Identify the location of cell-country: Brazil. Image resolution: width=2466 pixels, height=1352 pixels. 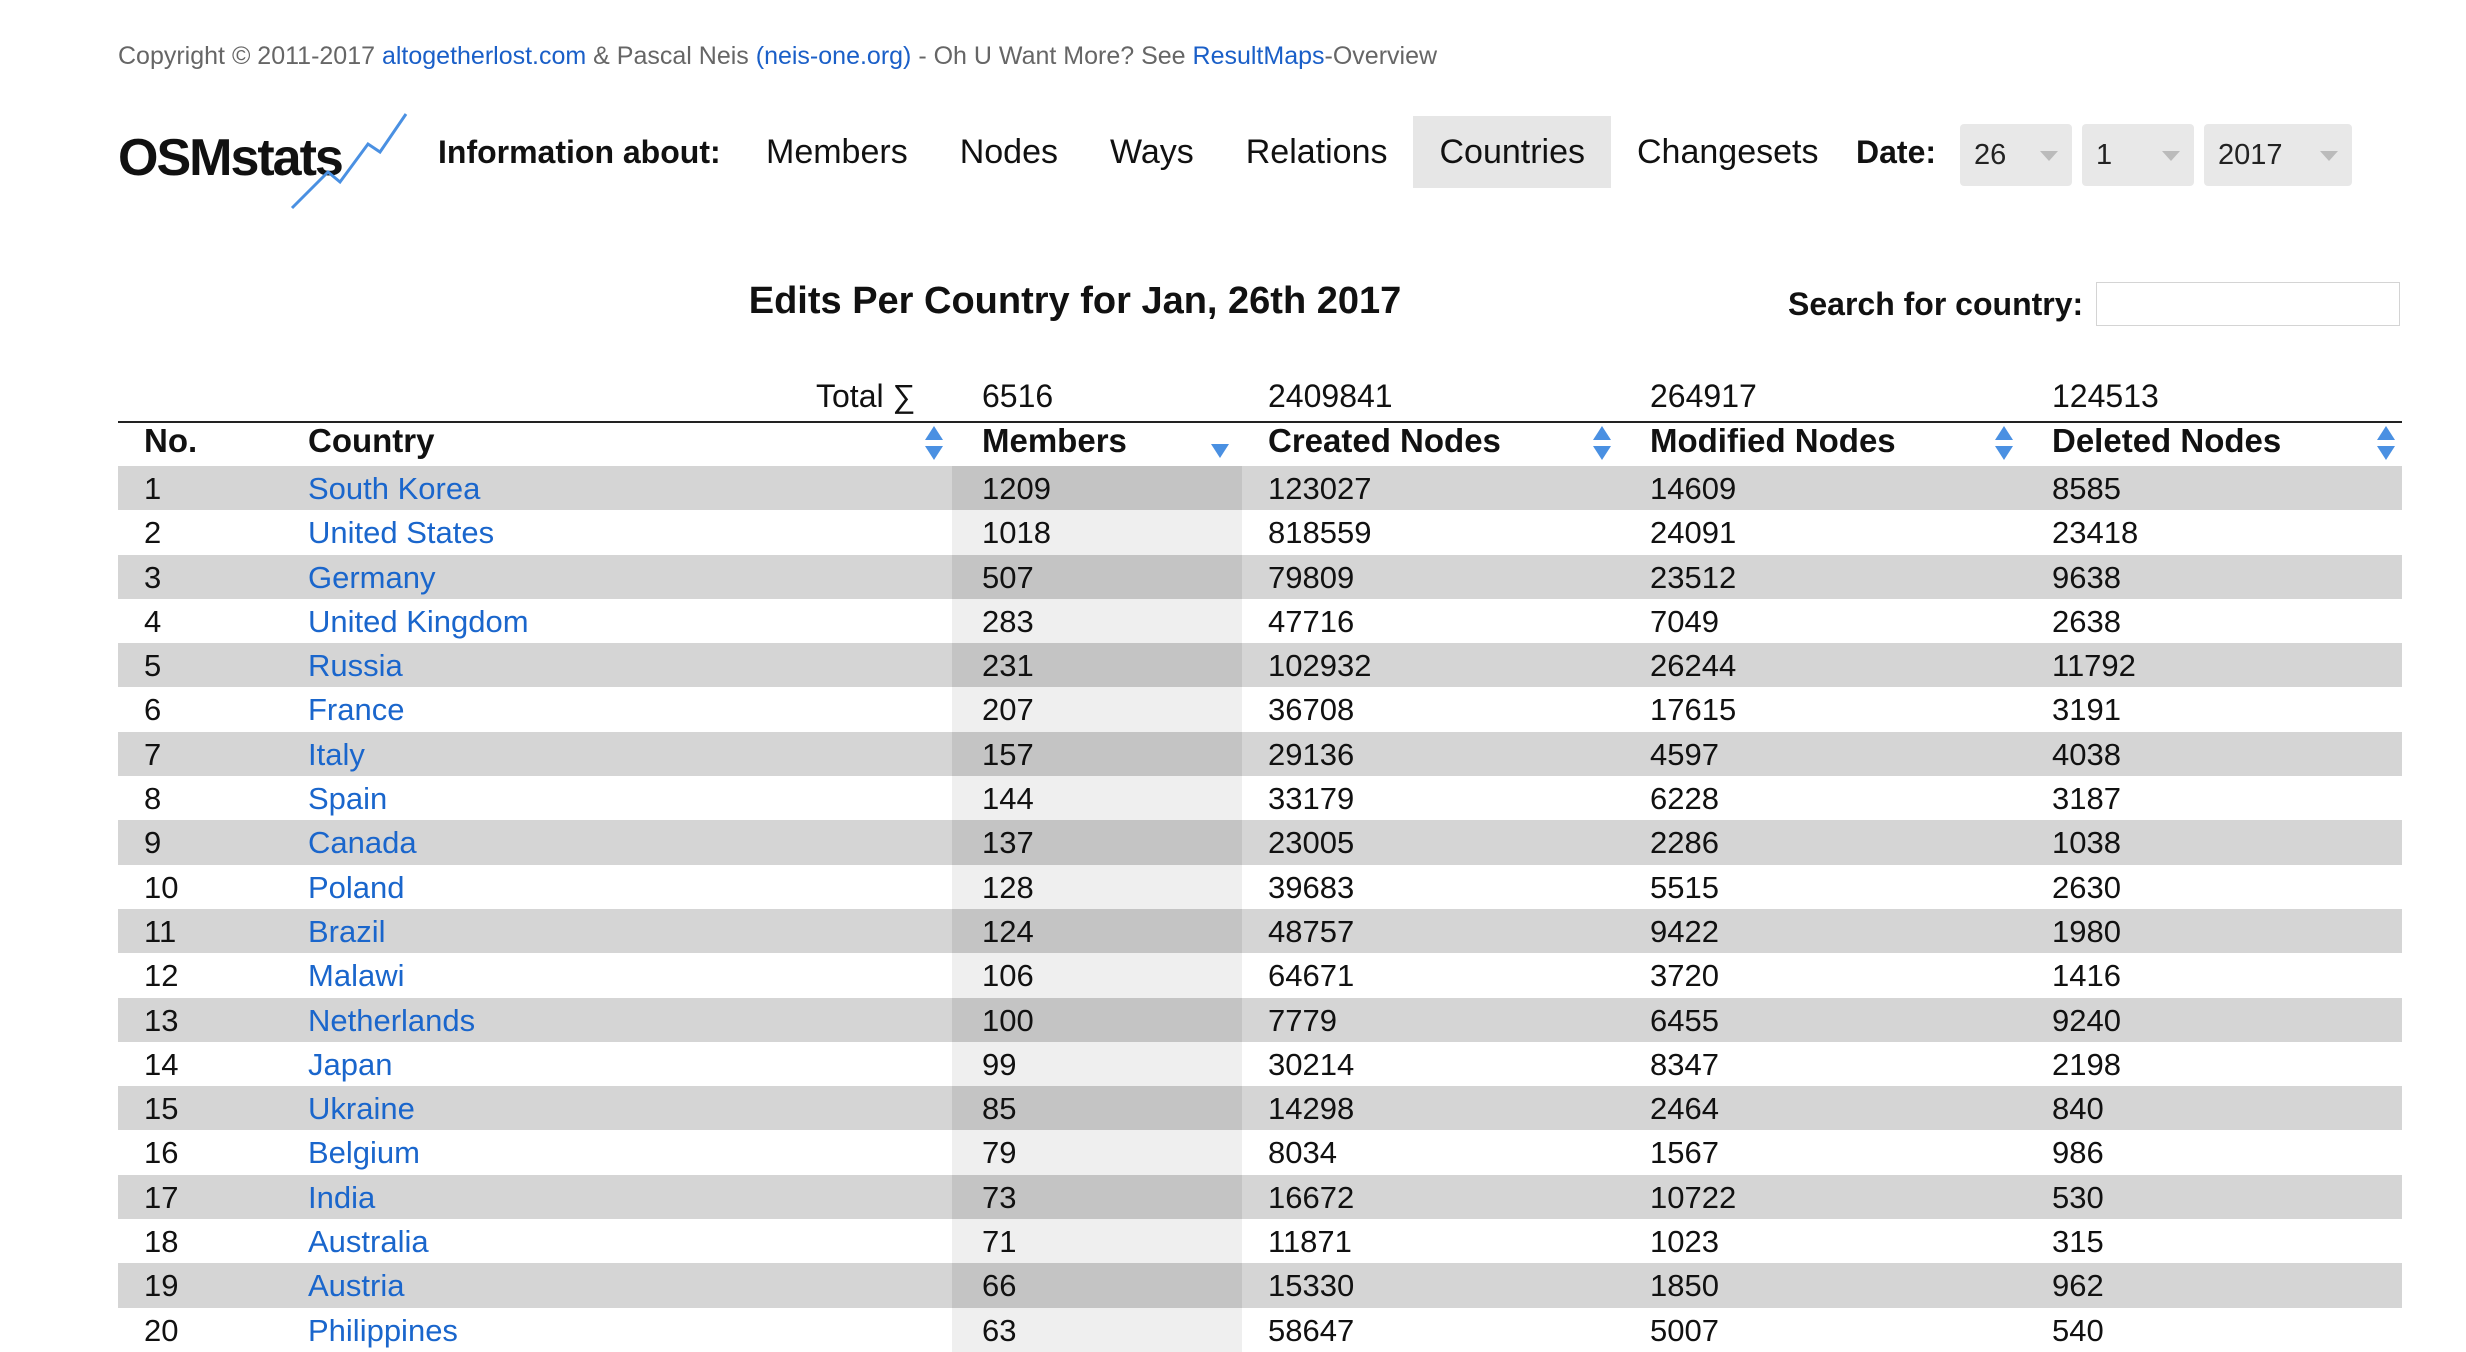
(347, 931).